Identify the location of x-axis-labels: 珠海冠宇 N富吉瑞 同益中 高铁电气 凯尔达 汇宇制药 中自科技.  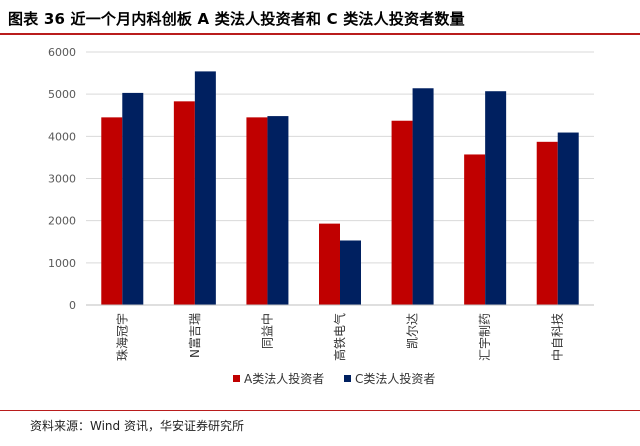
(339, 337).